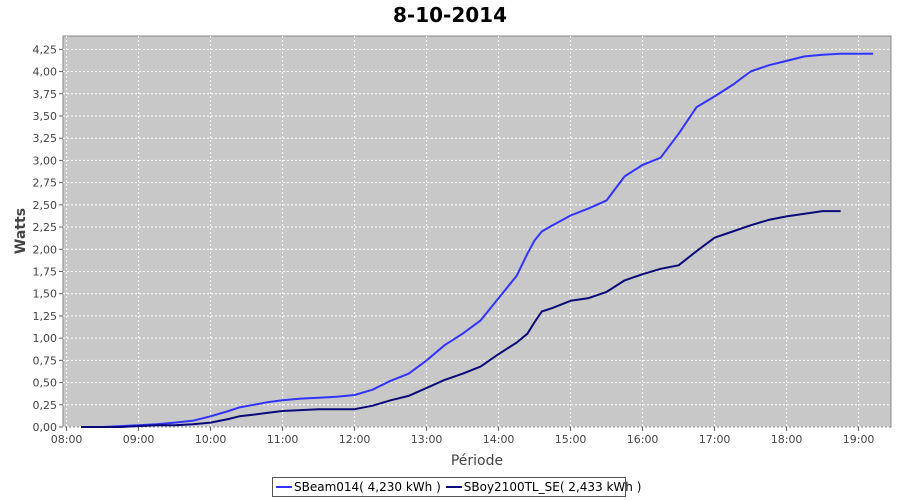  I want to click on x-tick-label: 17:00, so click(715, 439).